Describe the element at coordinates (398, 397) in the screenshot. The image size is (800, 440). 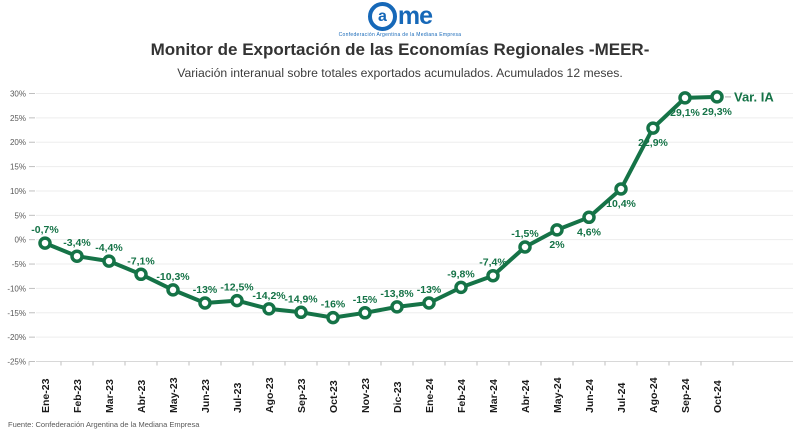
I see `x-axis-label: Dic-23` at that location.